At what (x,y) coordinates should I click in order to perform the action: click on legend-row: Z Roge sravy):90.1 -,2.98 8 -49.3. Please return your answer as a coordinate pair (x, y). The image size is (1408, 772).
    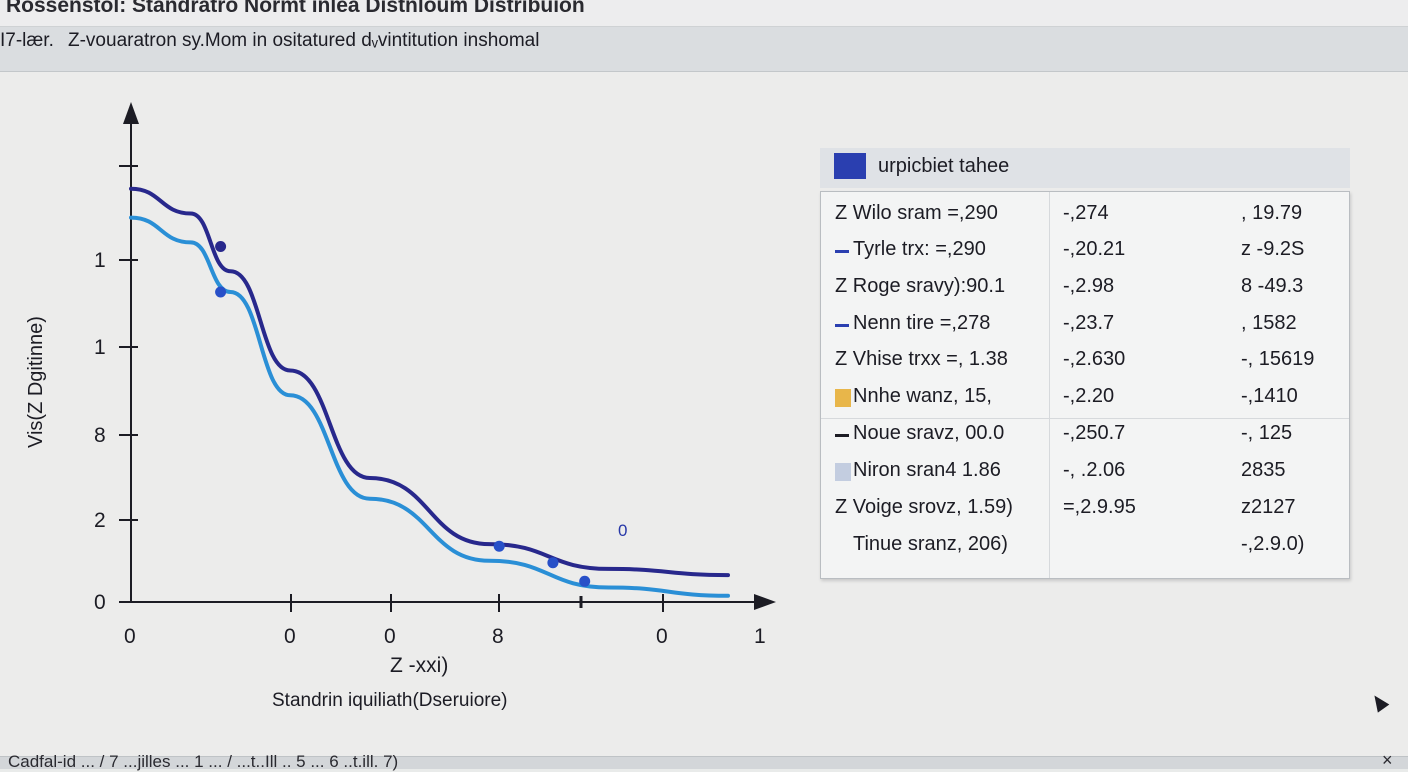
    Looking at the image, I should click on (1085, 289).